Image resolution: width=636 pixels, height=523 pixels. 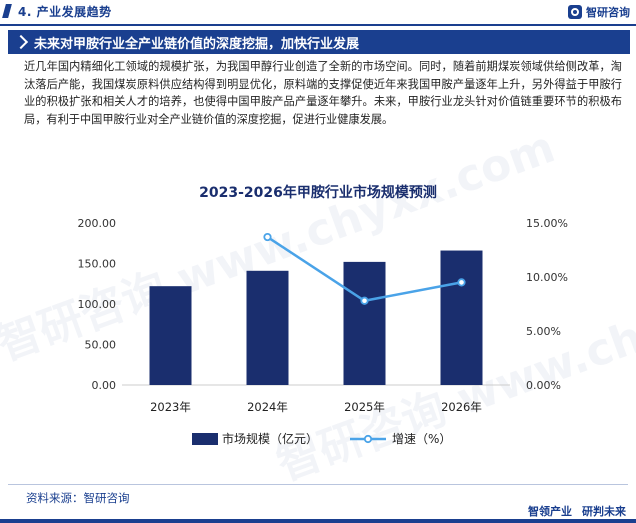 I want to click on bottom-stripe, so click(x=318, y=521).